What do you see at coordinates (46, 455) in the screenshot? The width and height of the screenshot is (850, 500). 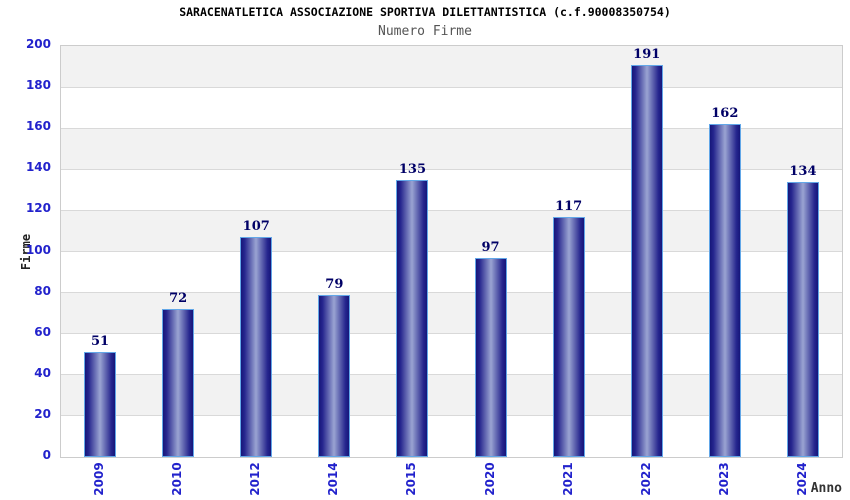 I see `y-tick-label: 0` at bounding box center [46, 455].